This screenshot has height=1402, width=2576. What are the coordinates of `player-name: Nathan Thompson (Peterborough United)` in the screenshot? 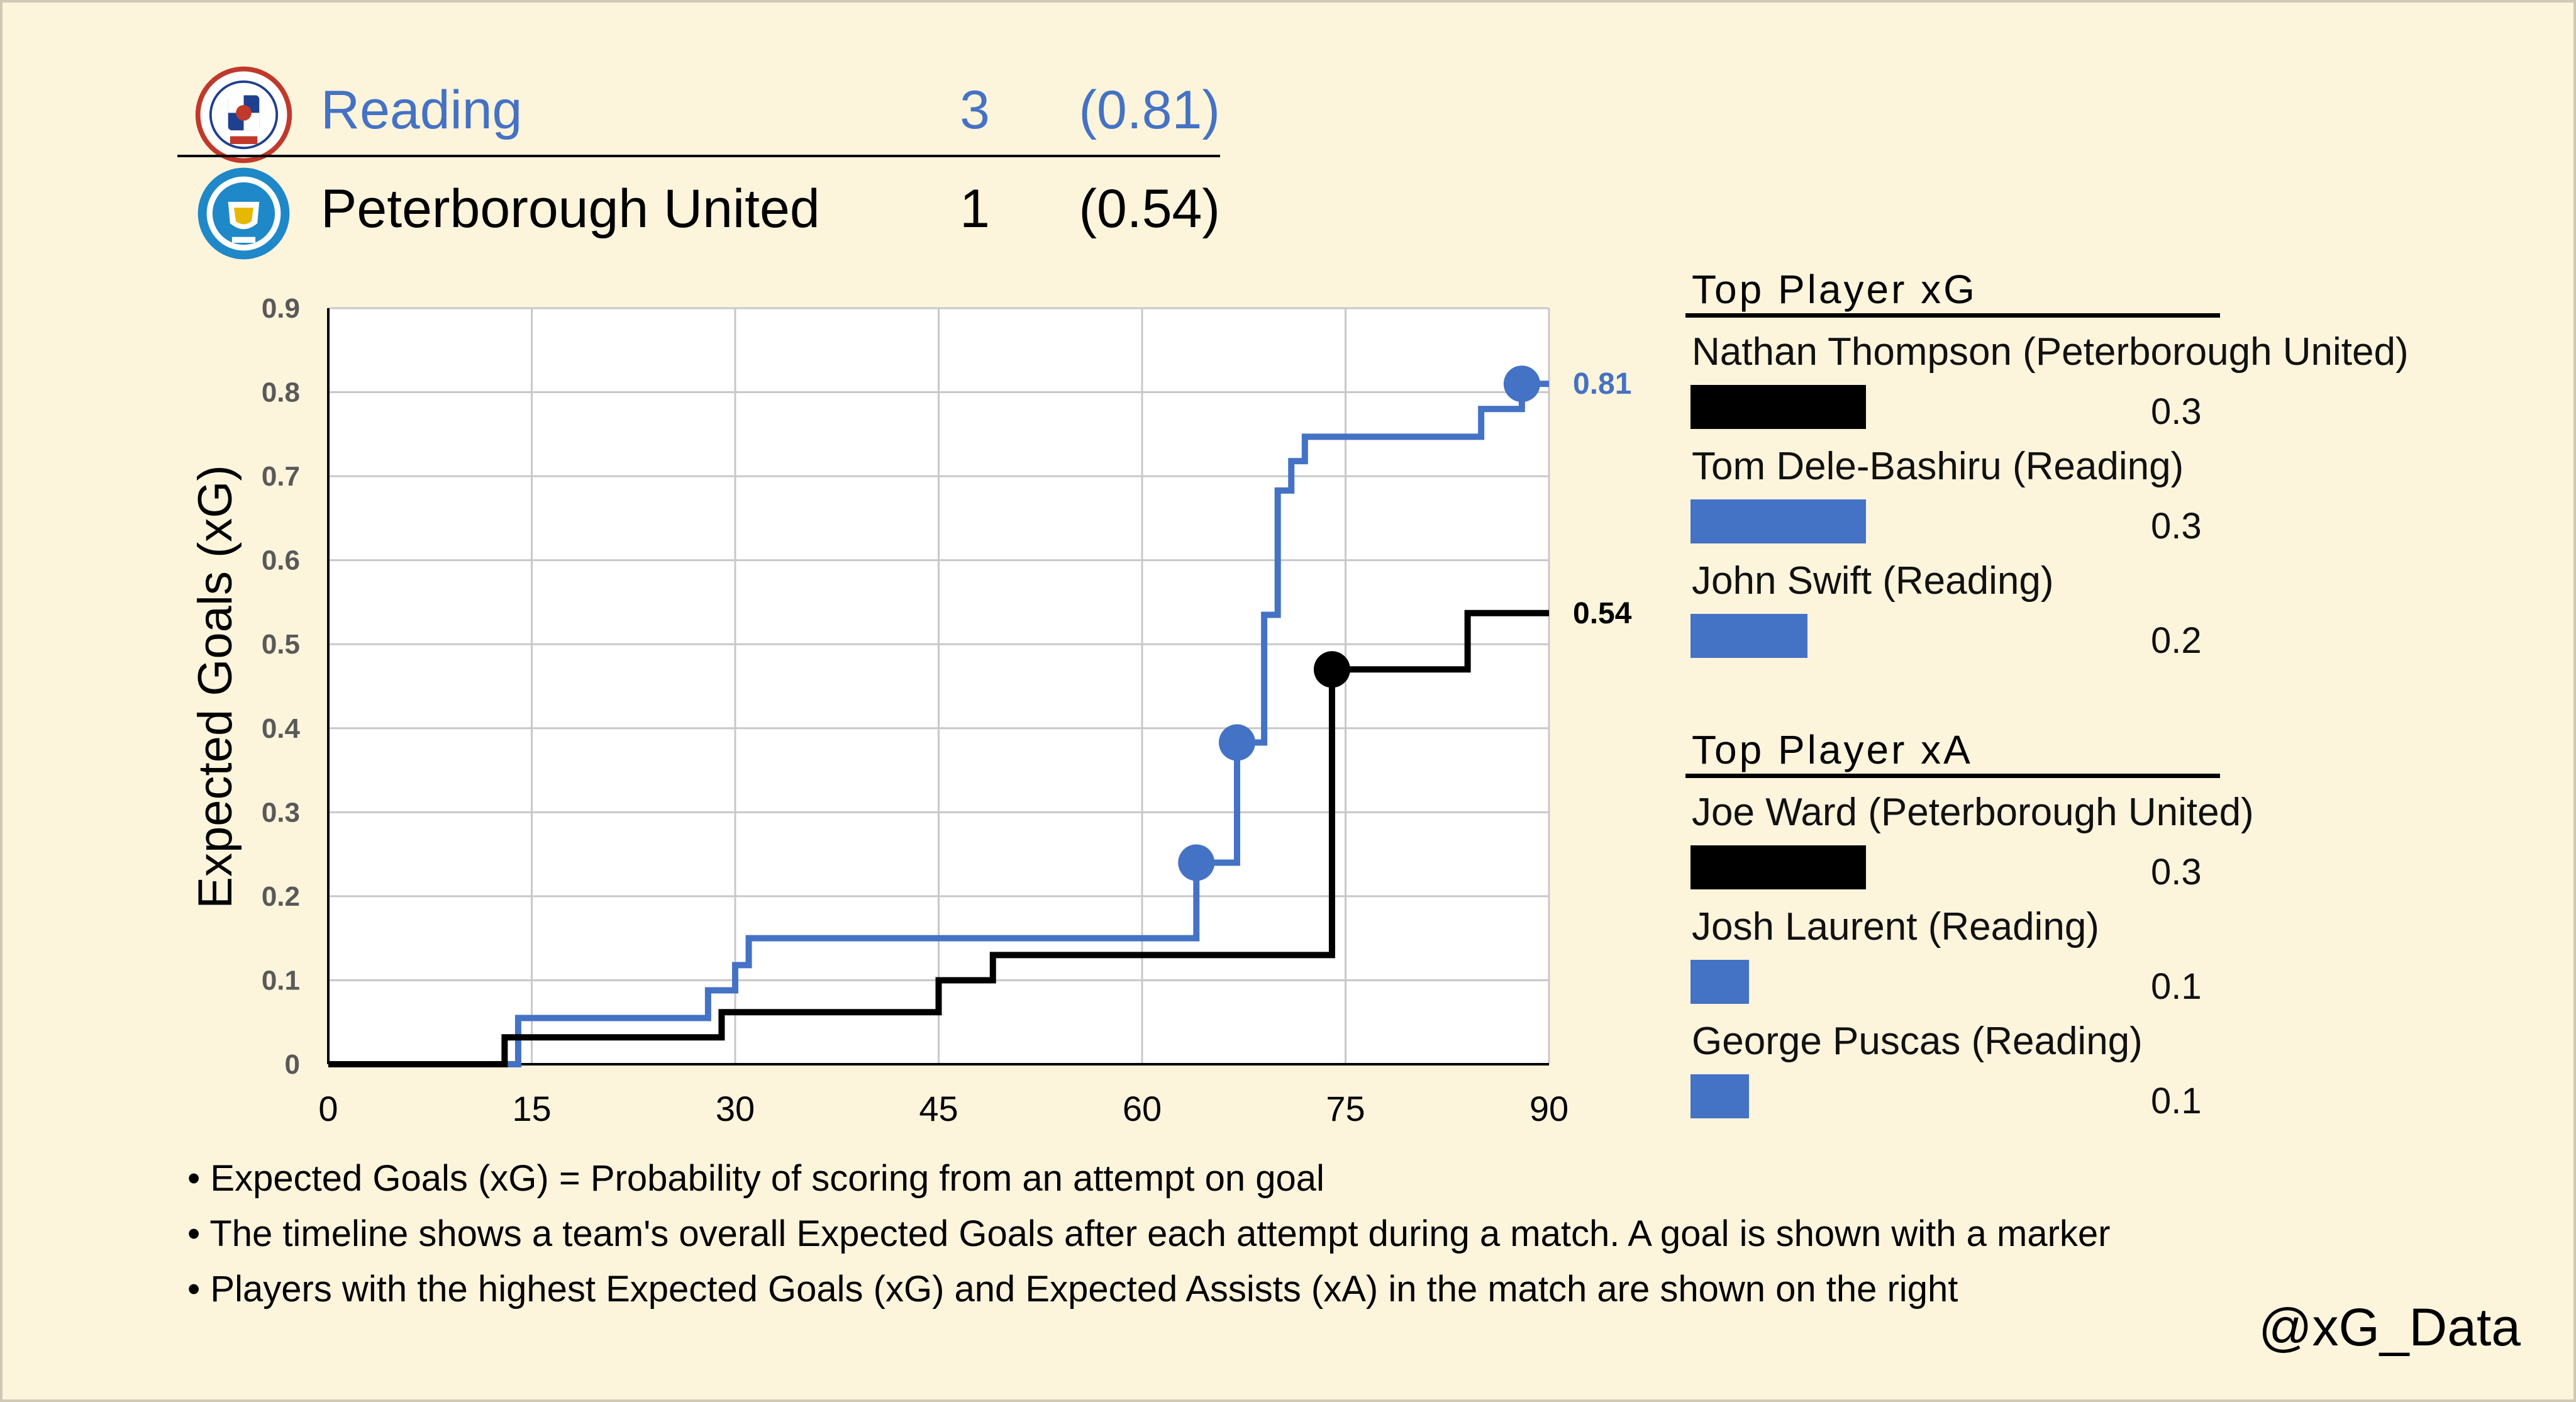 It's located at (2050, 352).